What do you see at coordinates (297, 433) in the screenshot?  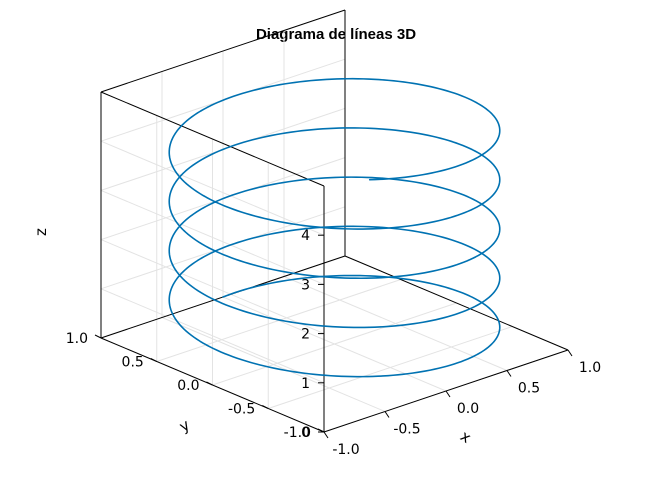 I see `y-tick-label: -1.0` at bounding box center [297, 433].